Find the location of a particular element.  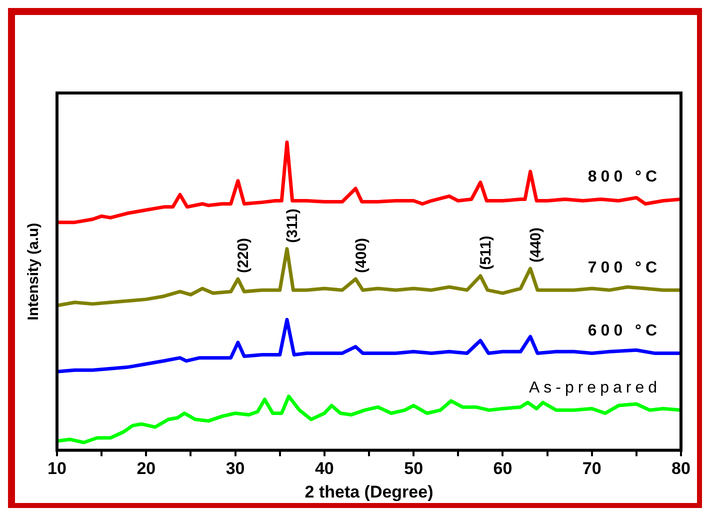

annotation: (511) is located at coordinates (486, 253).